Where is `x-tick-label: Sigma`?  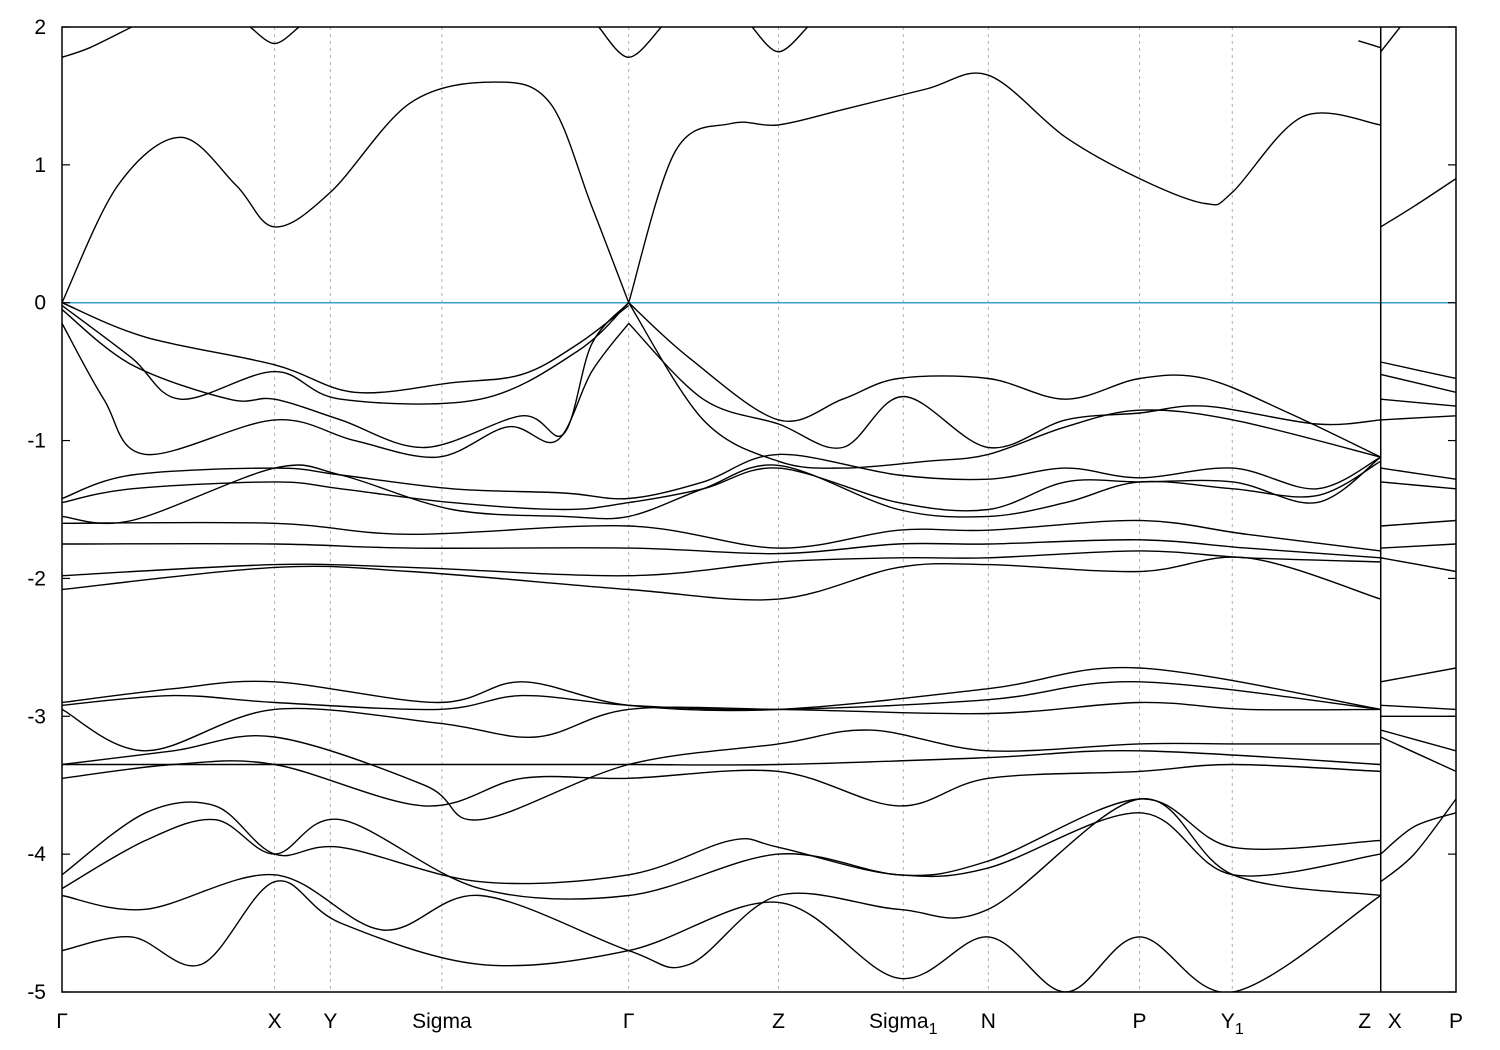 x-tick-label: Sigma is located at coordinates (442, 1021).